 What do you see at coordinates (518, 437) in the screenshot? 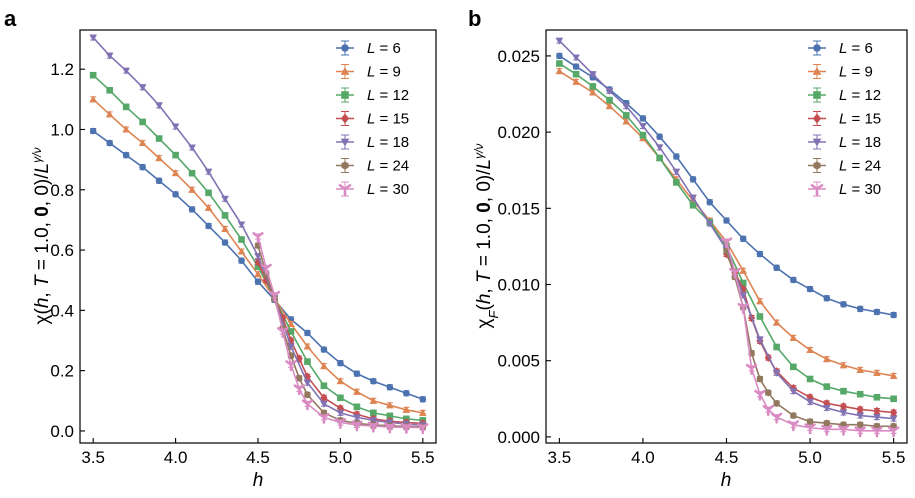
I see `y-tick-label: 0.000` at bounding box center [518, 437].